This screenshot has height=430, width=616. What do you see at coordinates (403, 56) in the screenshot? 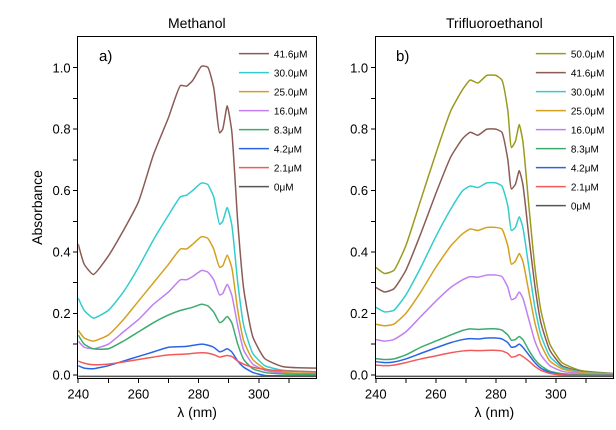
I see `annotation: b)` at bounding box center [403, 56].